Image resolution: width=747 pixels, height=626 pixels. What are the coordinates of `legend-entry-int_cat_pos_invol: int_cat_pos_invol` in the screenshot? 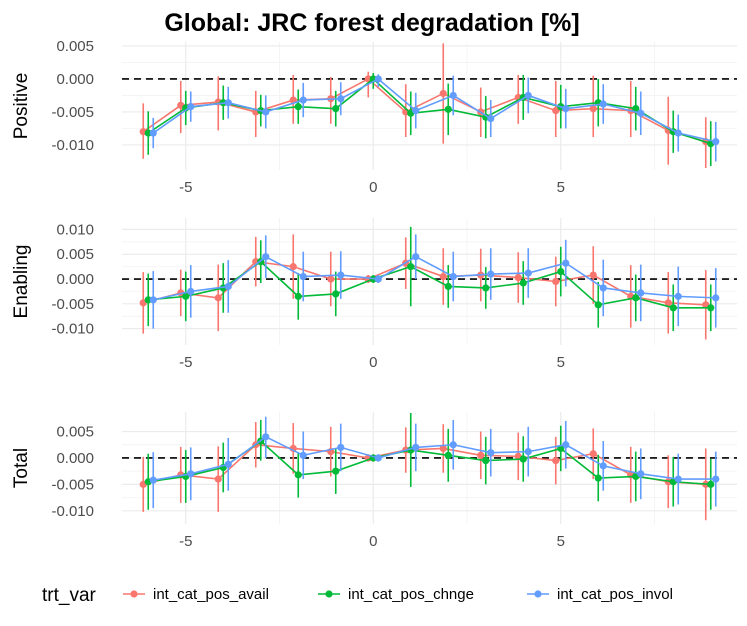 It's located at (600, 594).